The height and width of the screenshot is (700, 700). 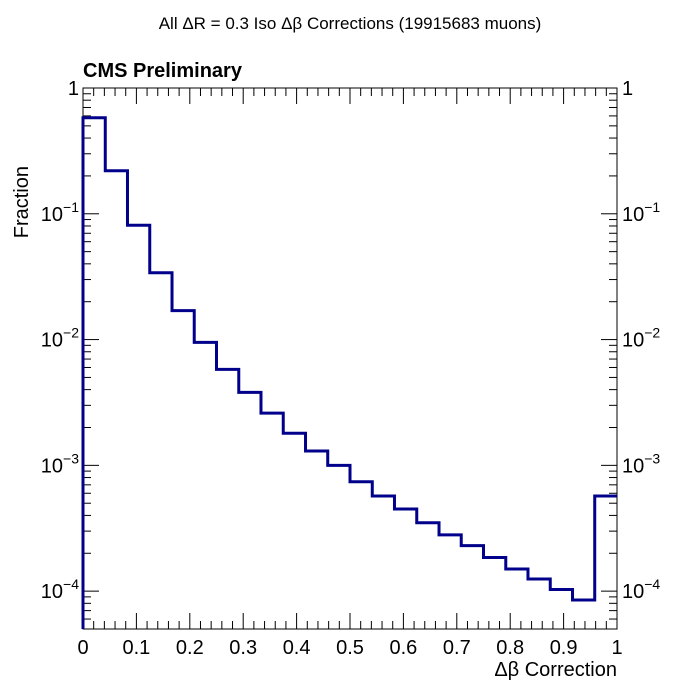 I want to click on y-tick-label-left: 10⁻⁴, so click(x=60, y=589).